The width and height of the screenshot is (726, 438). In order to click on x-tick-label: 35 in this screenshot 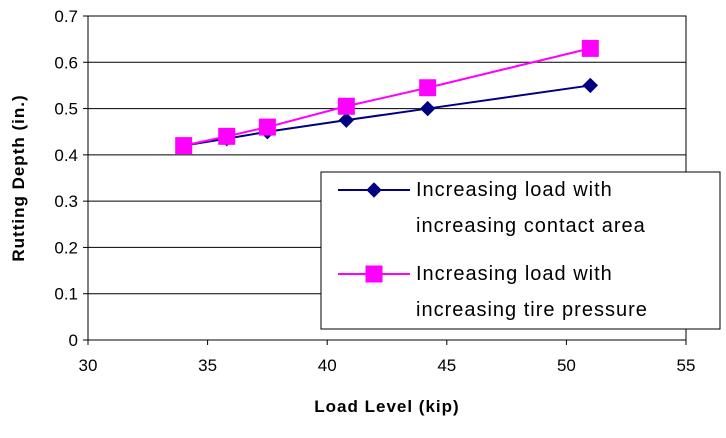, I will do `click(207, 365)`.